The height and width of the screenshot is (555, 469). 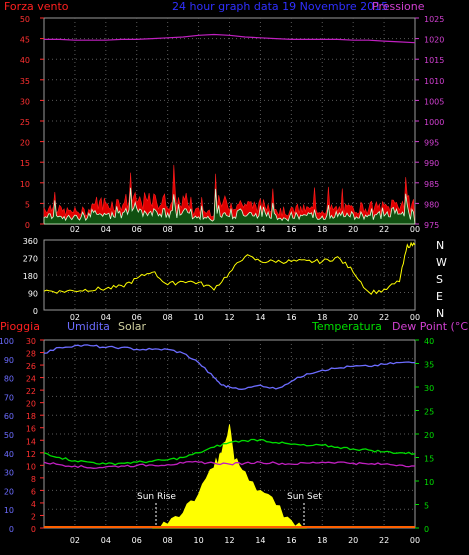 What do you see at coordinates (439, 279) in the screenshot?
I see `tick-compass-2: S` at bounding box center [439, 279].